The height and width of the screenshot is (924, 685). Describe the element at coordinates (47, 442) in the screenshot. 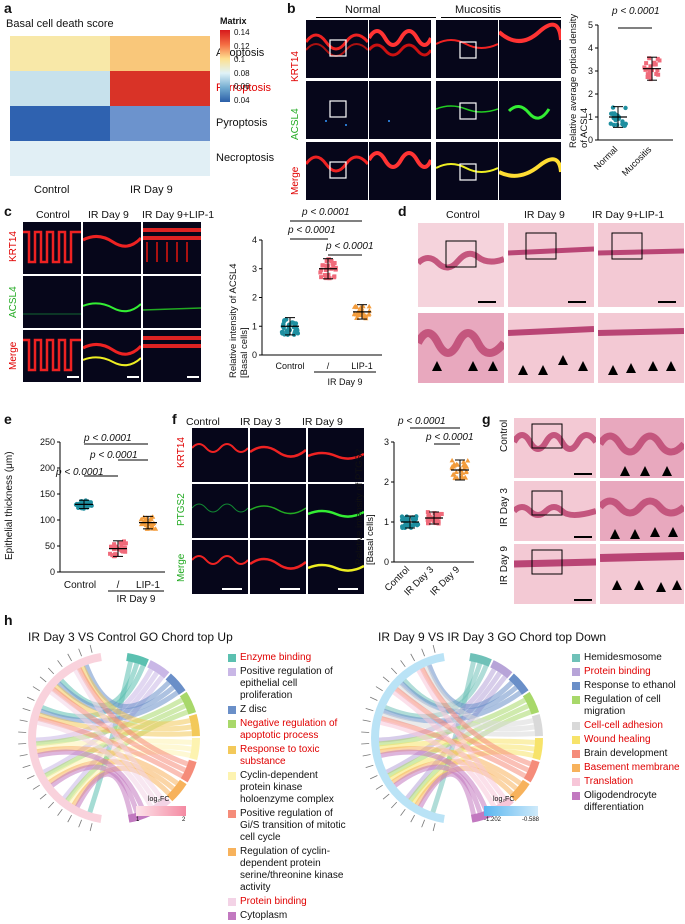

I see `y-tick-label: 250` at that location.